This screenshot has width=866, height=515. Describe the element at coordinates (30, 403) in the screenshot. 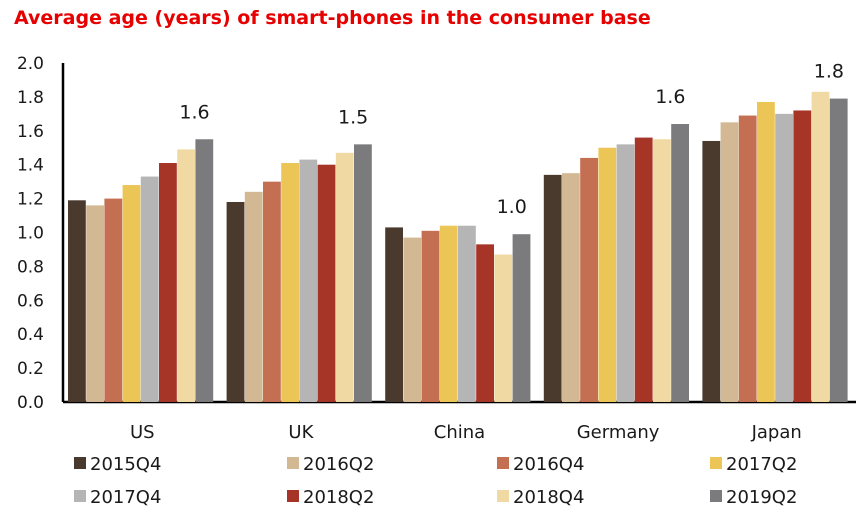

I see `y-tick-label: 0.0` at that location.